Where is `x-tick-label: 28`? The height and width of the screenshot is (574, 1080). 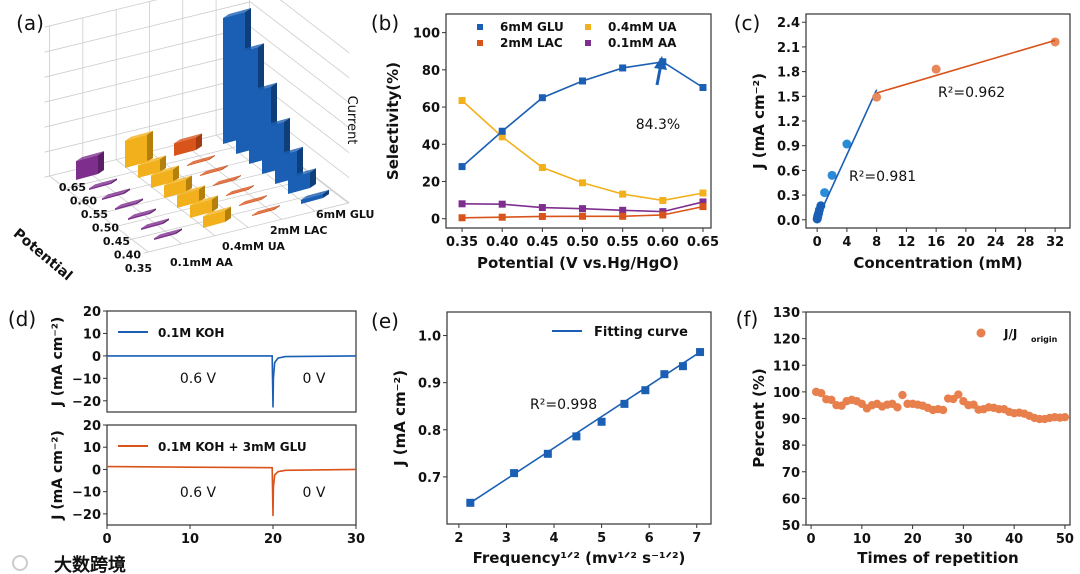
x-tick-label: 28 is located at coordinates (1025, 242).